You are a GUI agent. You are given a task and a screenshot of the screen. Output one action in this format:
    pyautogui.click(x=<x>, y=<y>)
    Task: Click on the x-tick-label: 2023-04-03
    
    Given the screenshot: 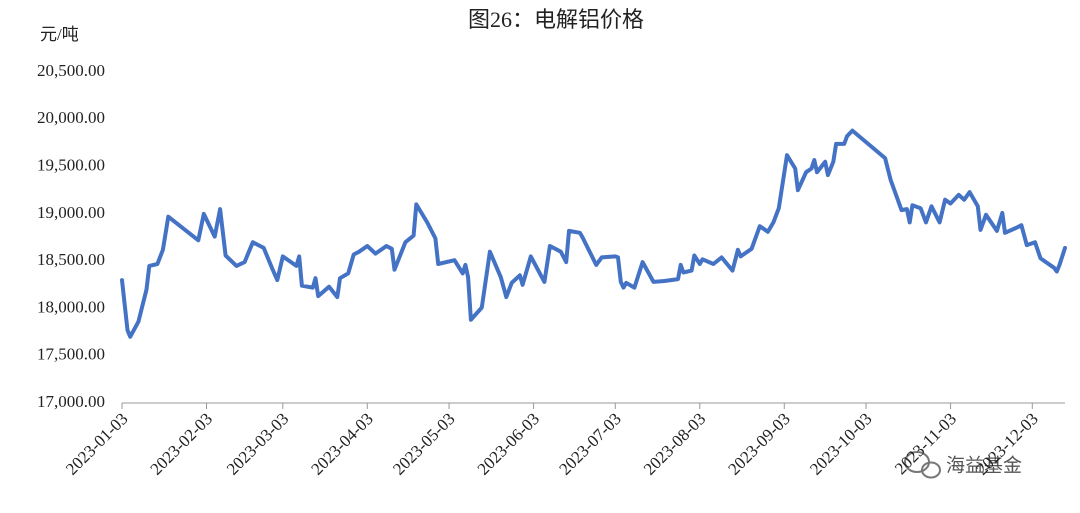 What is the action you would take?
    pyautogui.click(x=342, y=444)
    